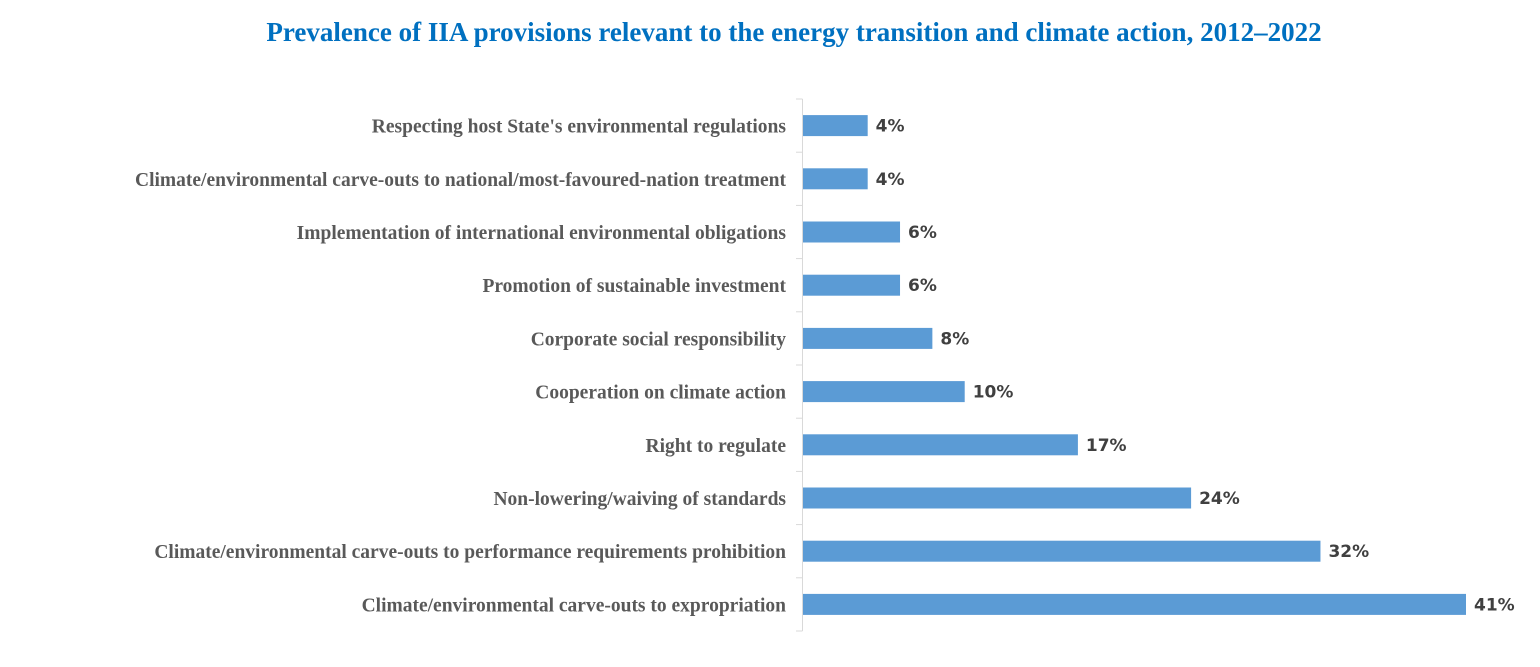 This screenshot has width=1540, height=667. I want to click on category-label: Cooperation on climate action, so click(660, 393).